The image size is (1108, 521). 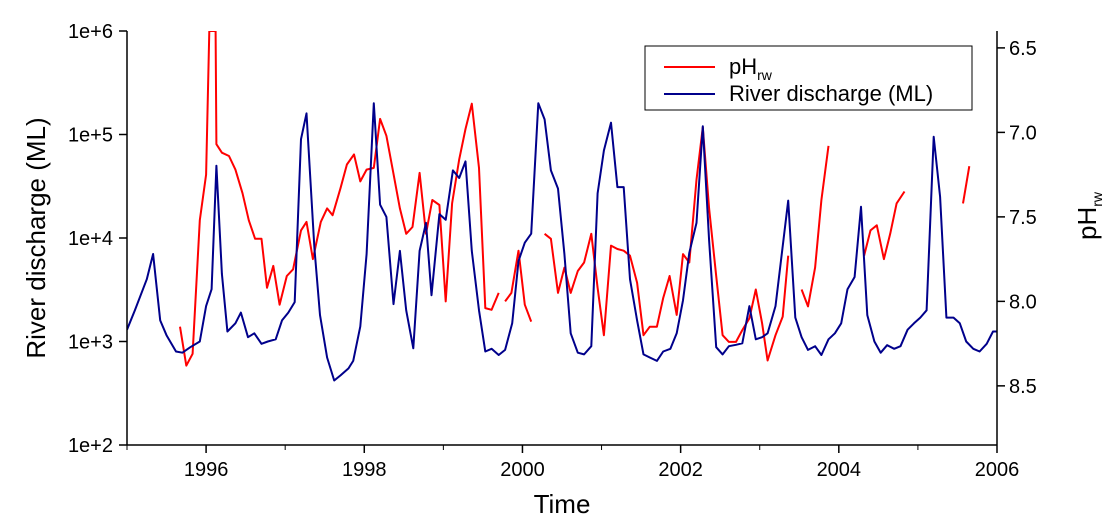 I want to click on legend-label-ph: pHrw, so click(x=751, y=68).